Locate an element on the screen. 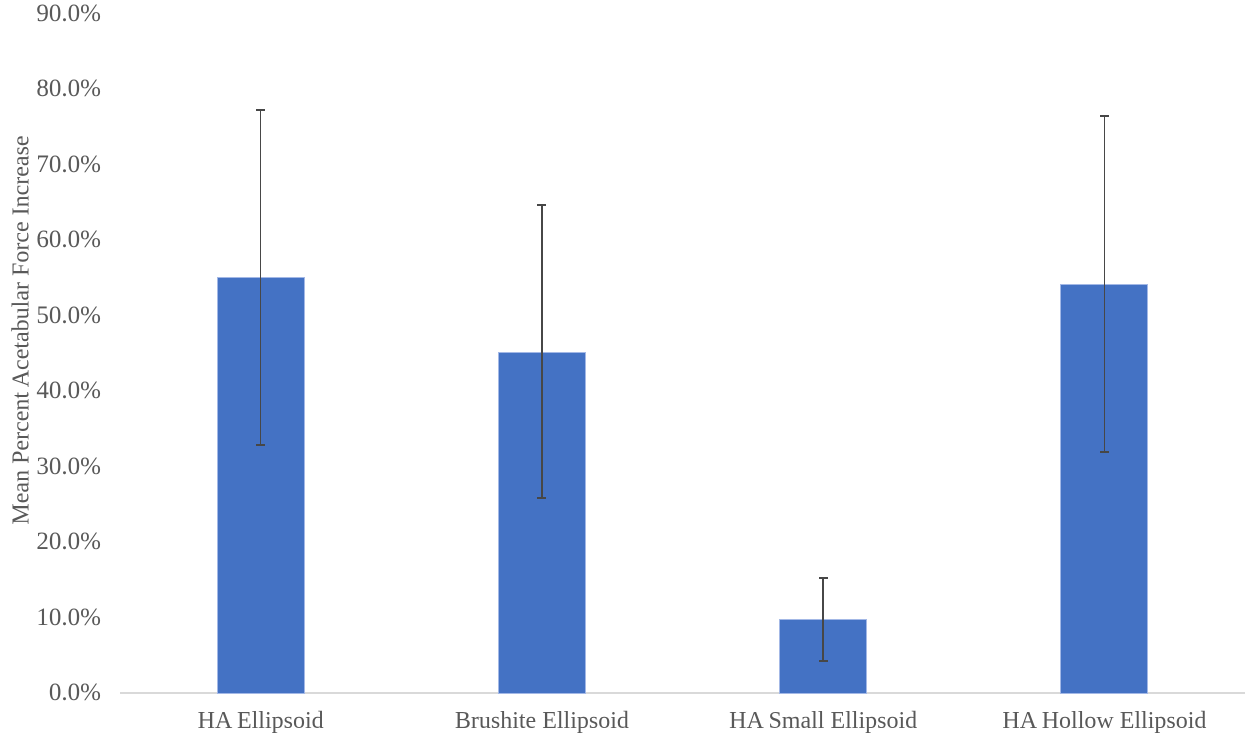 Image resolution: width=1250 pixels, height=742 pixels. y-tick-label: 80.0% is located at coordinates (68, 89).